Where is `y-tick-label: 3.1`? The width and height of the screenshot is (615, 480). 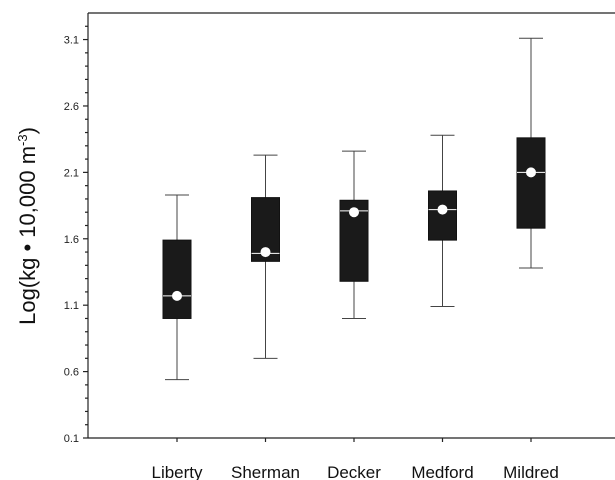
y-tick-label: 3.1 is located at coordinates (71, 41).